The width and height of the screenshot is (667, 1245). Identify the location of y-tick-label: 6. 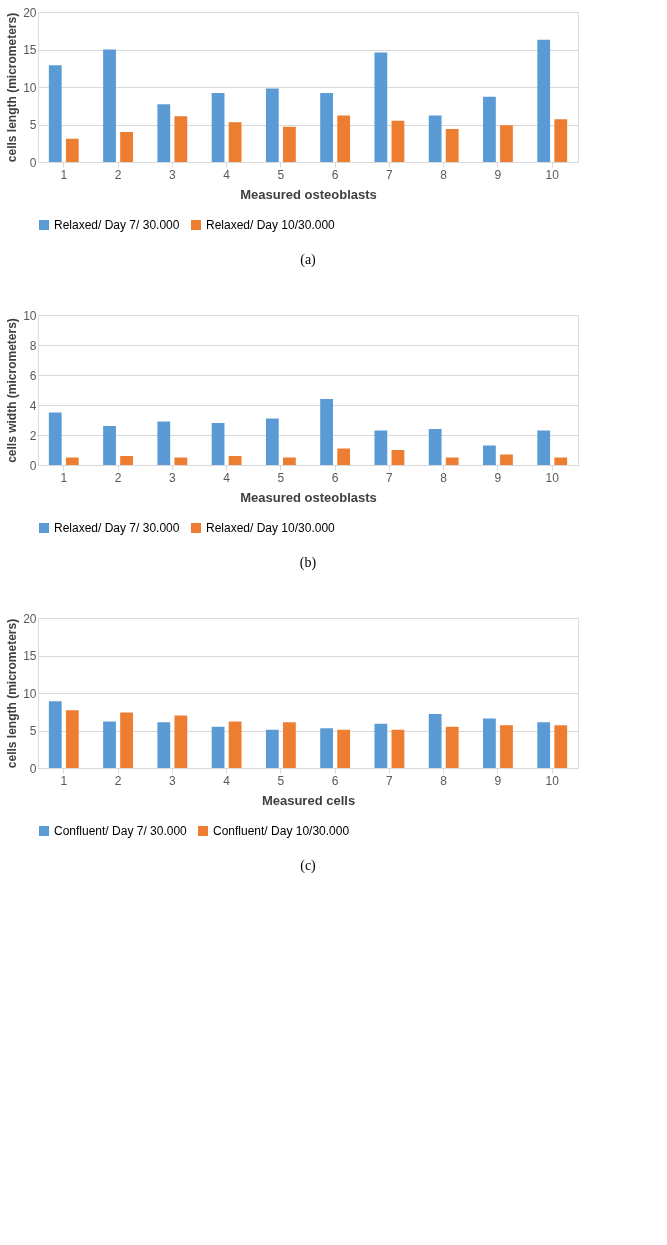
(33, 375).